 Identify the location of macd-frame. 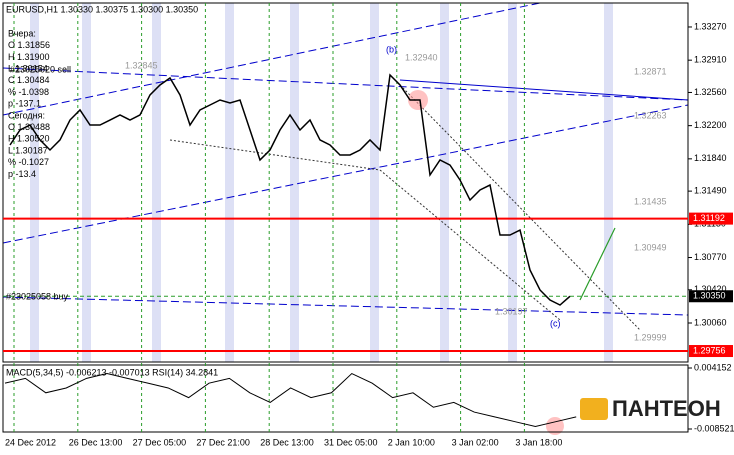
(345, 398).